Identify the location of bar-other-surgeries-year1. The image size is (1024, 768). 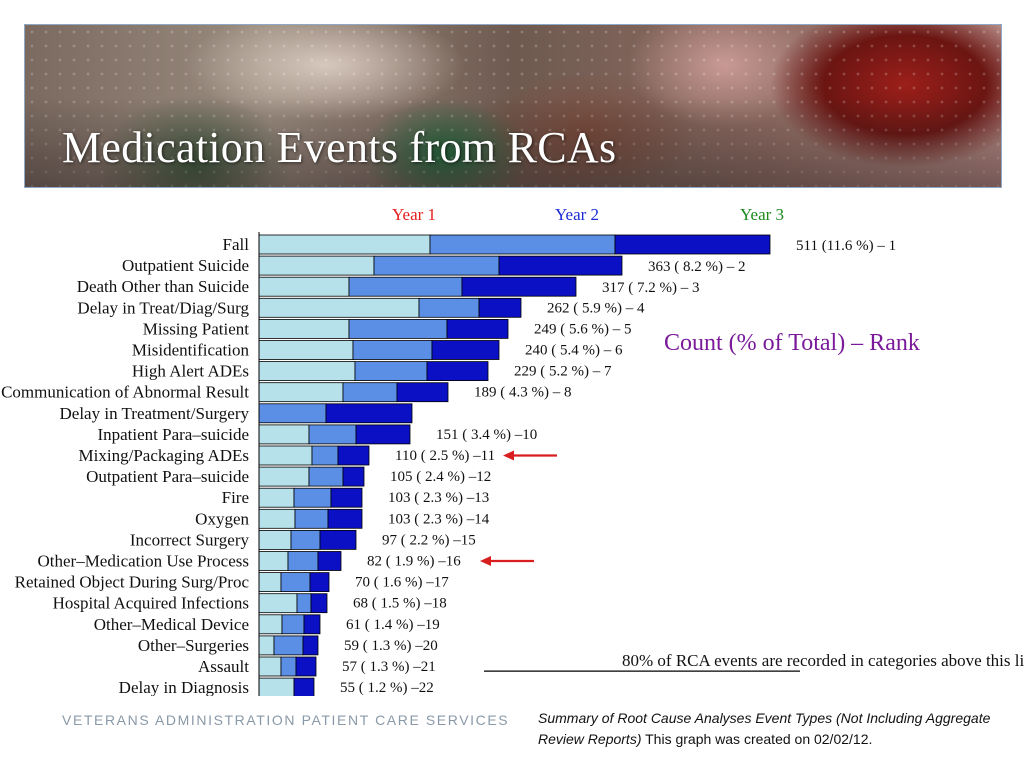
(266, 645).